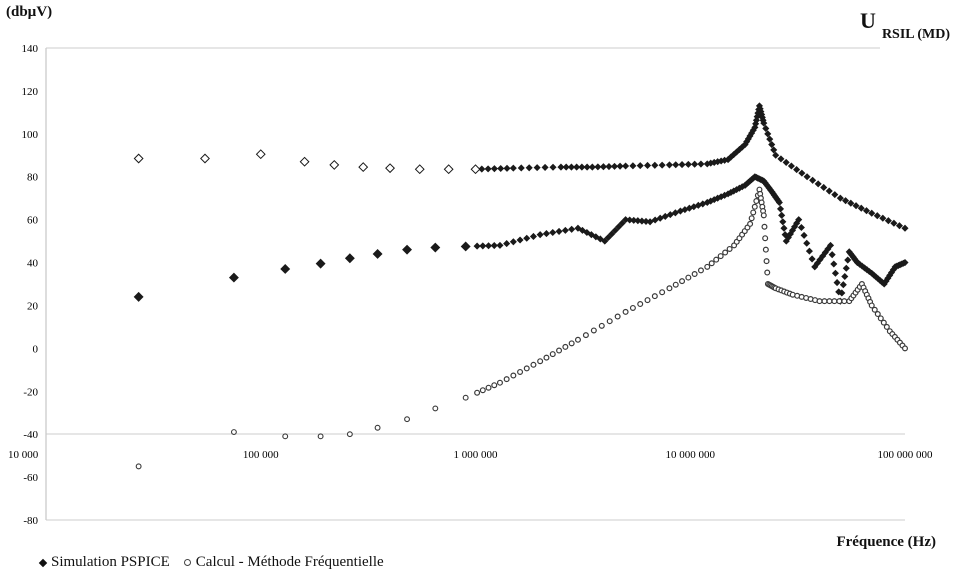  Describe the element at coordinates (36, 349) in the screenshot. I see `y-tick-label: 0` at that location.